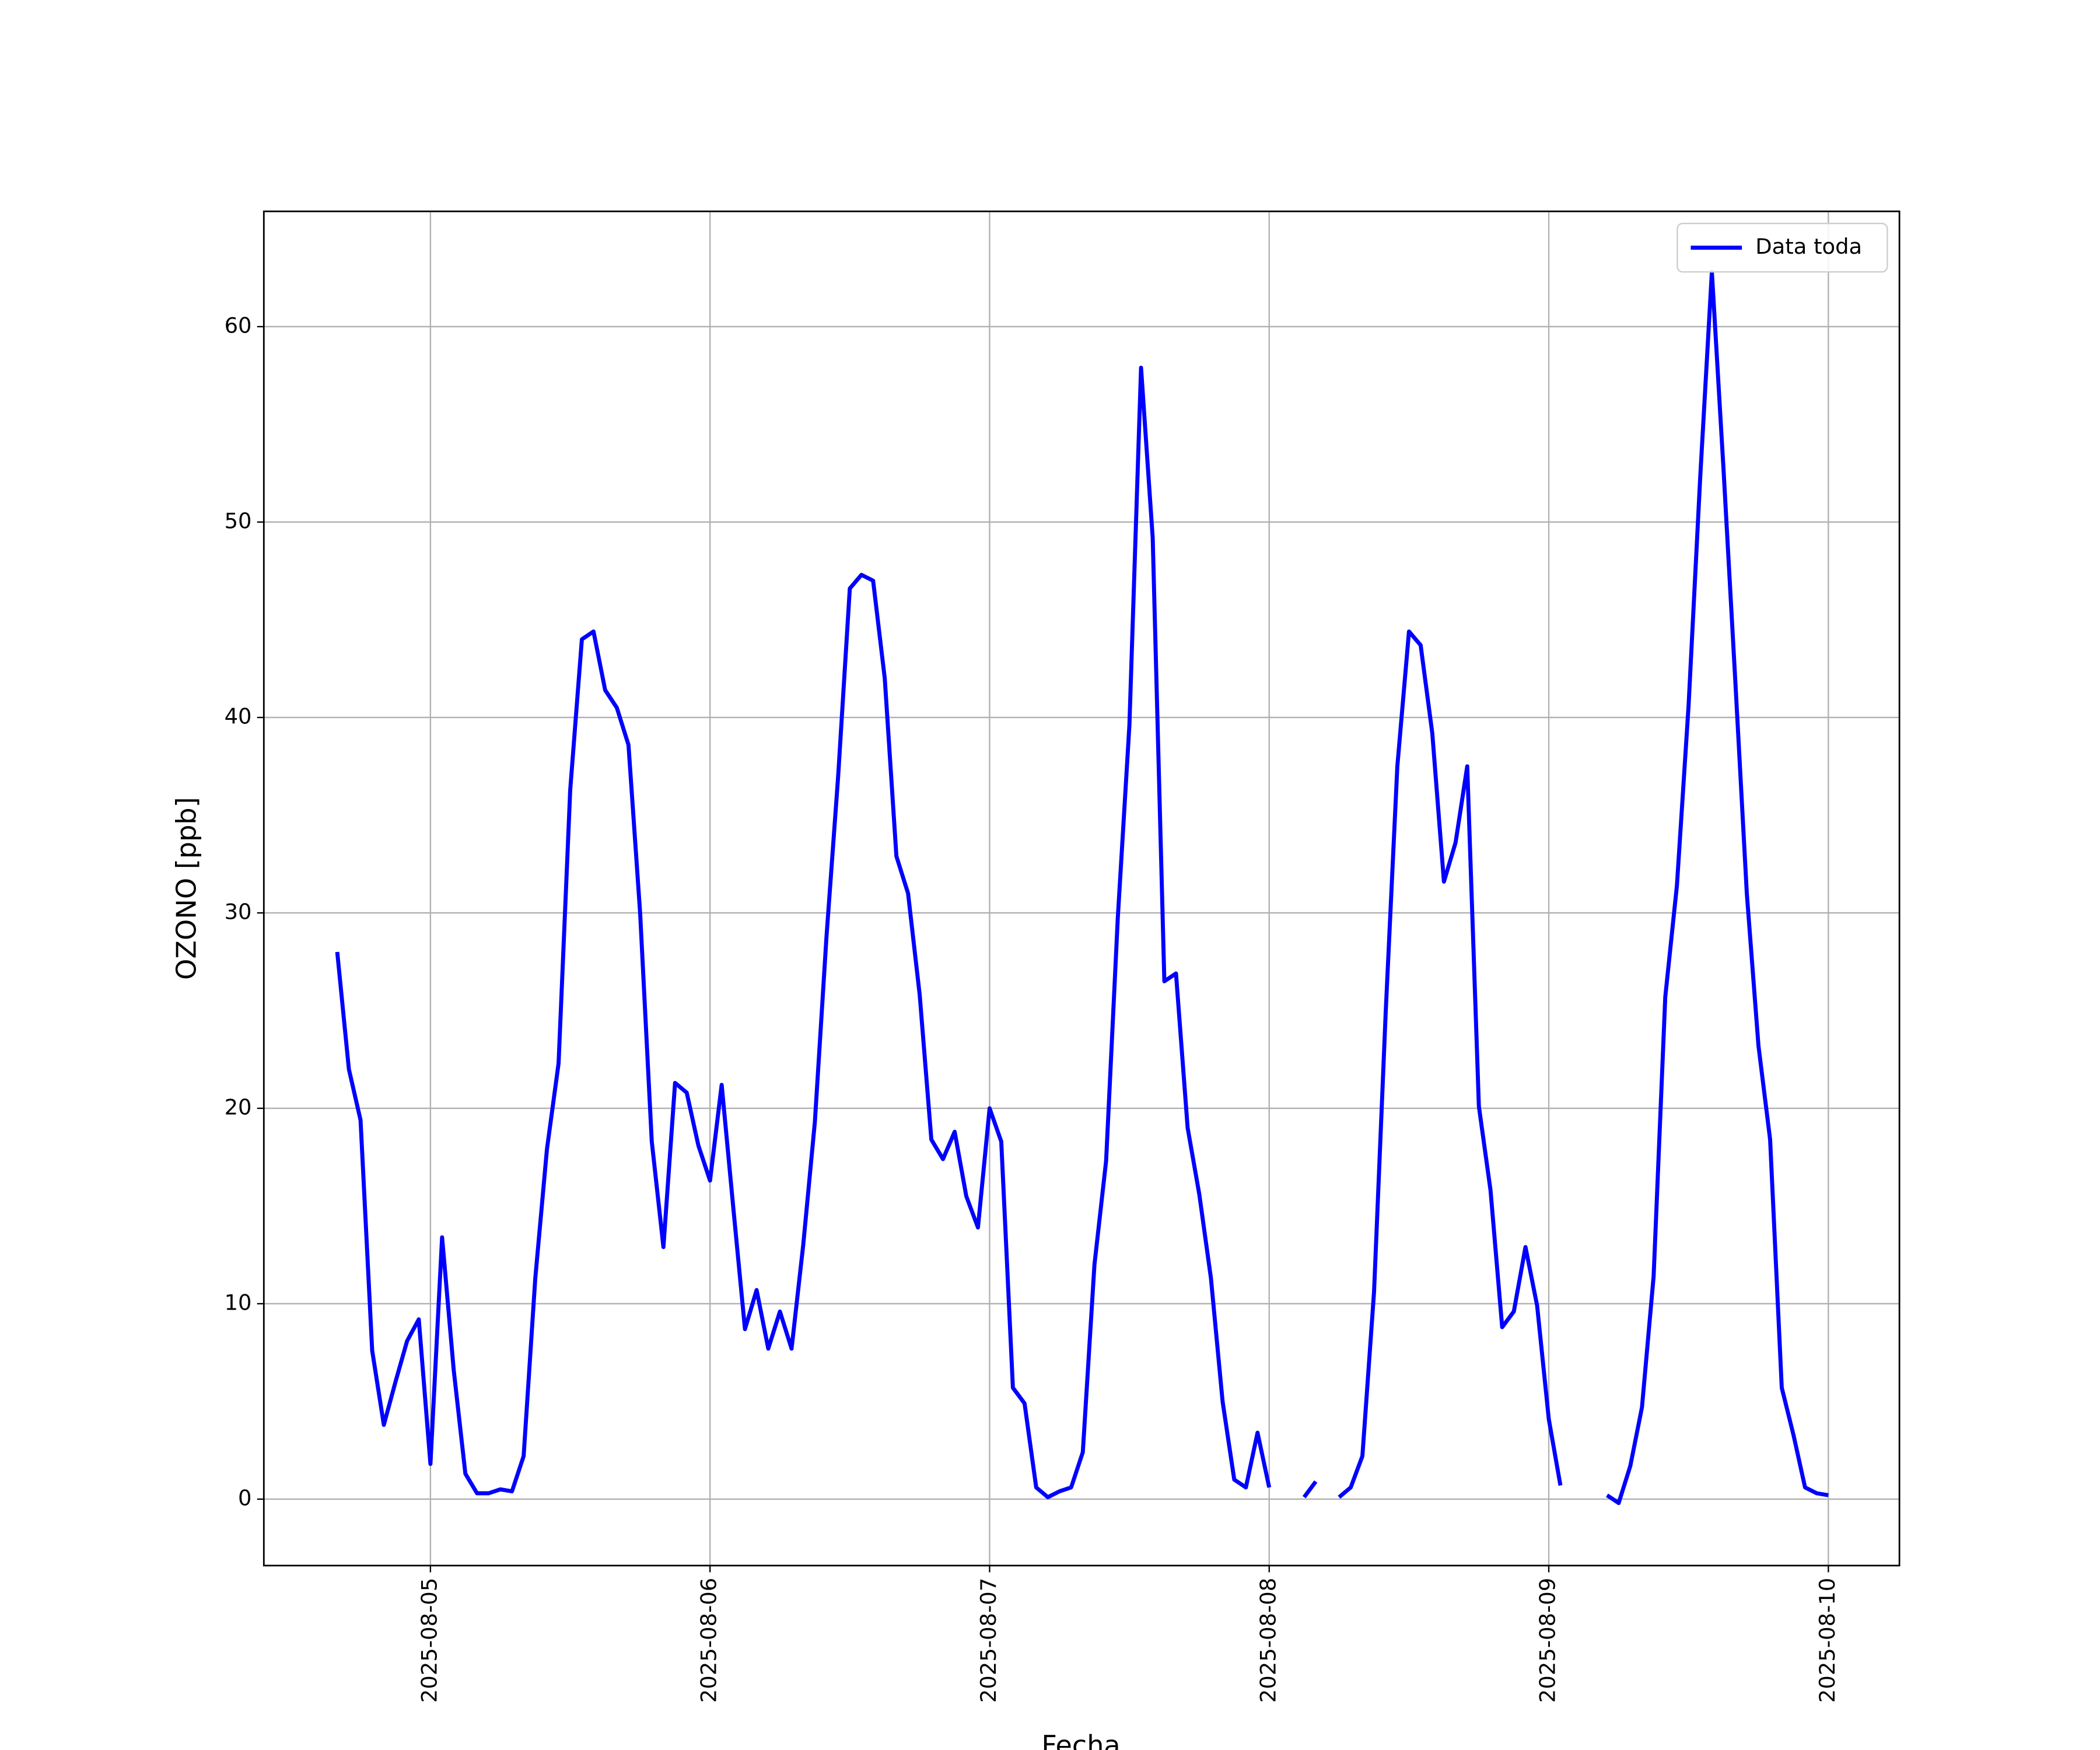 The image size is (2100, 1750). What do you see at coordinates (1547, 1640) in the screenshot?
I see `x-tick-label: 2025-08-09` at bounding box center [1547, 1640].